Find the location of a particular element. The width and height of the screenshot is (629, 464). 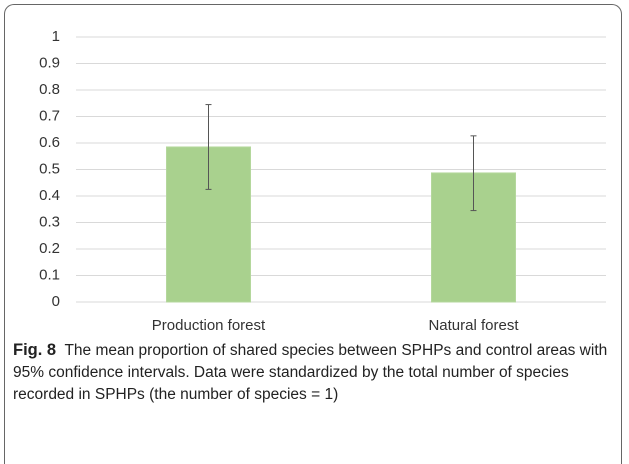

y-tick-label: 0.3 is located at coordinates (49, 221).